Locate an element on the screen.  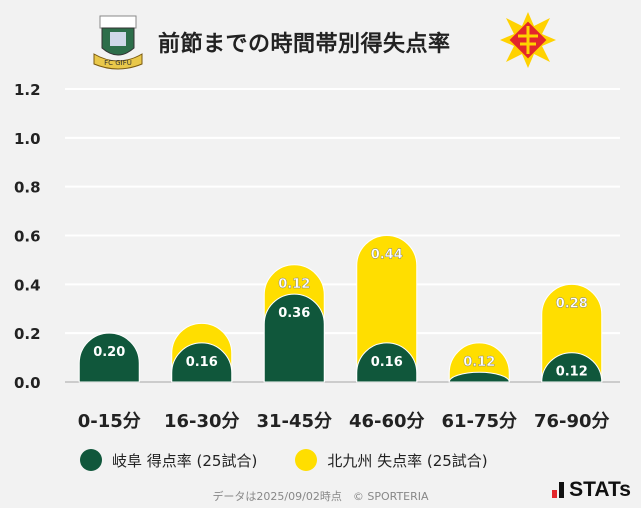
legend: 岐阜 得点率 (25試合) 北九州 失点率 (25試合) is located at coordinates (284, 460).